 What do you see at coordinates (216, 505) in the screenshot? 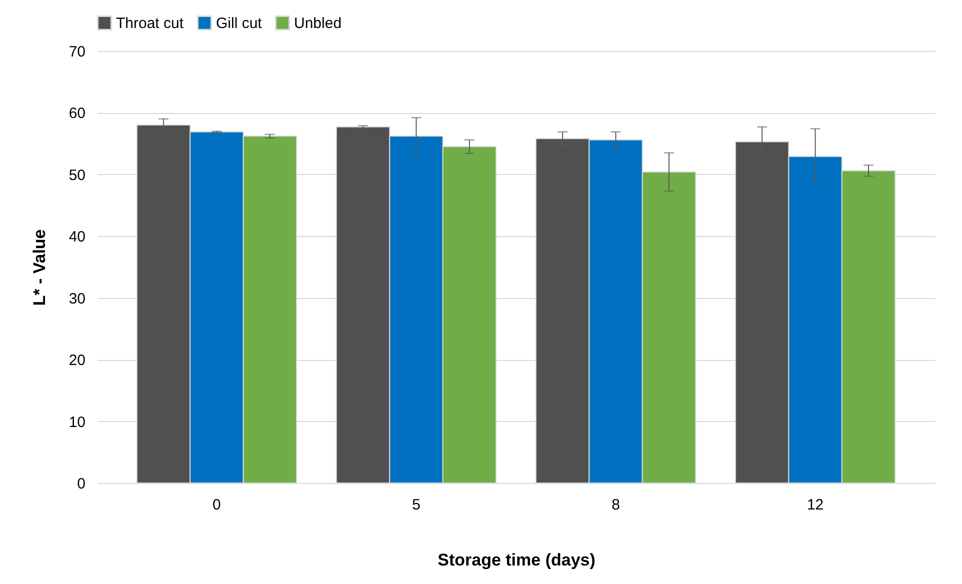
I see `x-tick-label: 0` at bounding box center [216, 505].